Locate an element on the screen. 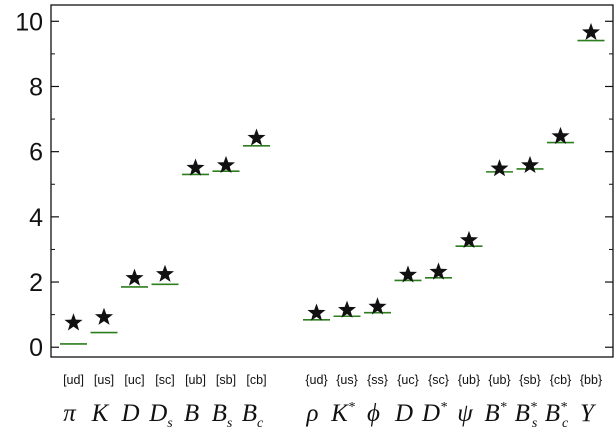 This screenshot has width=616, height=434. meson-label: Ds is located at coordinates (160, 415).